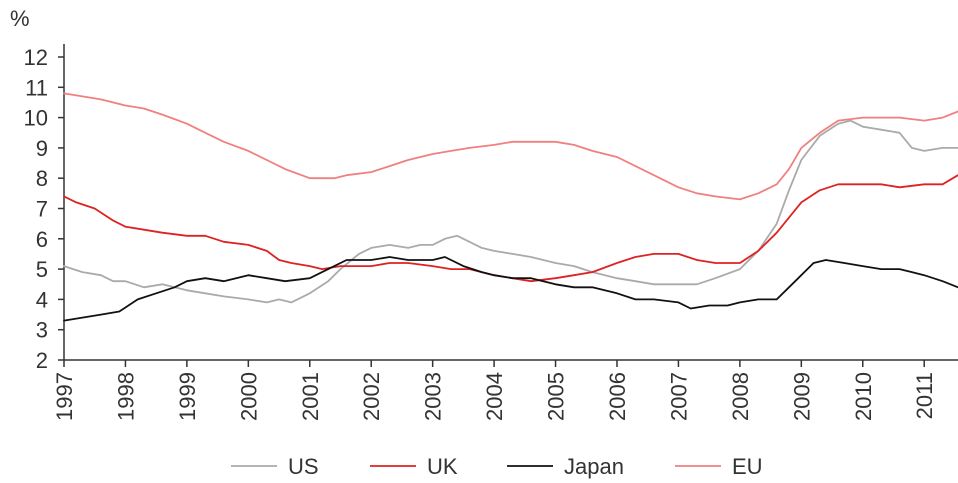 Image resolution: width=958 pixels, height=483 pixels. Describe the element at coordinates (442, 466) in the screenshot. I see `legend-label-uk: UK` at that location.